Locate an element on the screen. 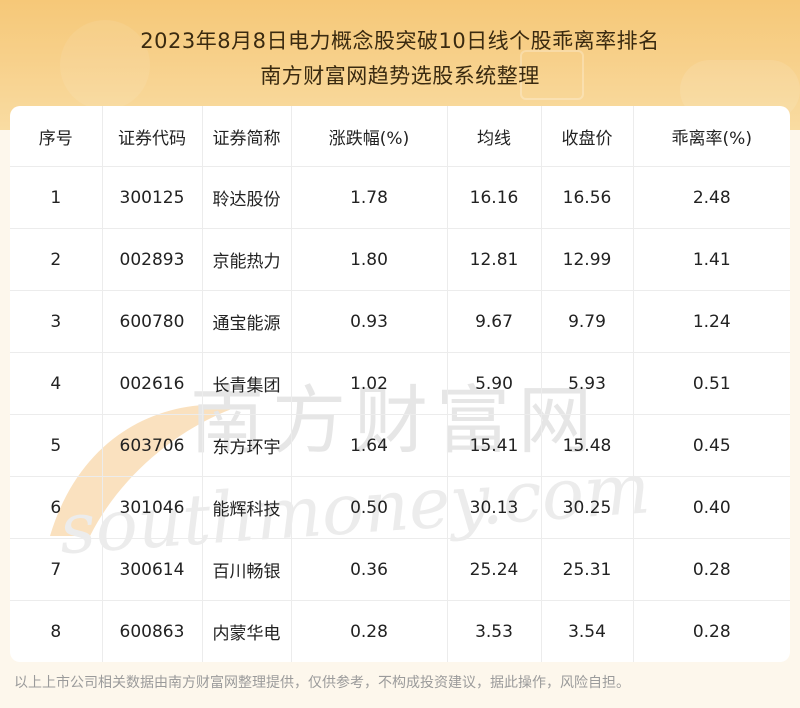  table-row: 4 002616 长青集团 1.02 5.90 5.93 0.51 is located at coordinates (400, 383).